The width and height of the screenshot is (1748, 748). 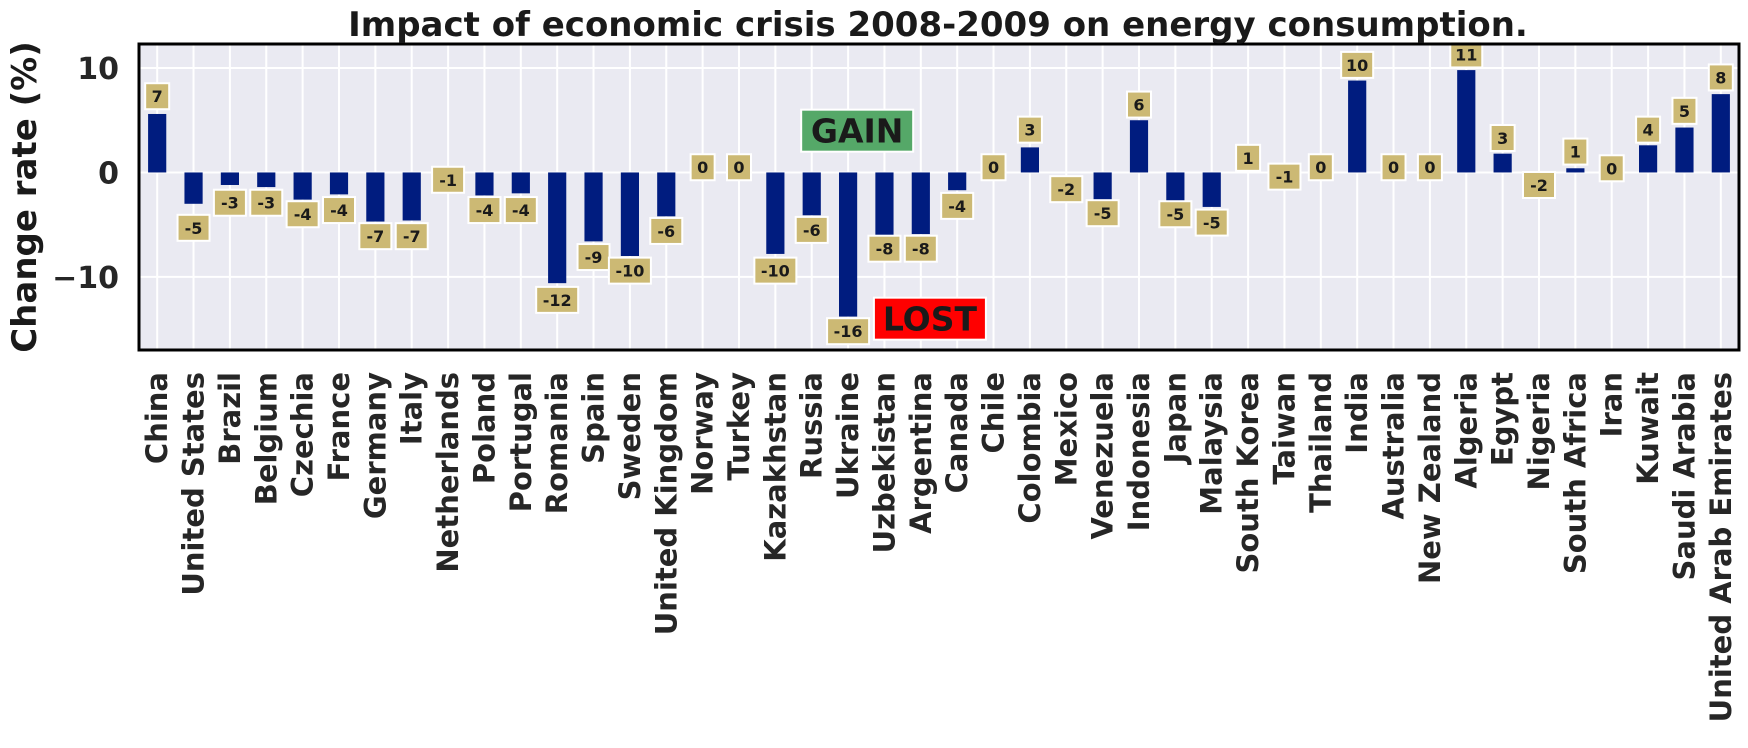 What do you see at coordinates (375, 445) in the screenshot?
I see `x-tick-label: Germany` at bounding box center [375, 445].